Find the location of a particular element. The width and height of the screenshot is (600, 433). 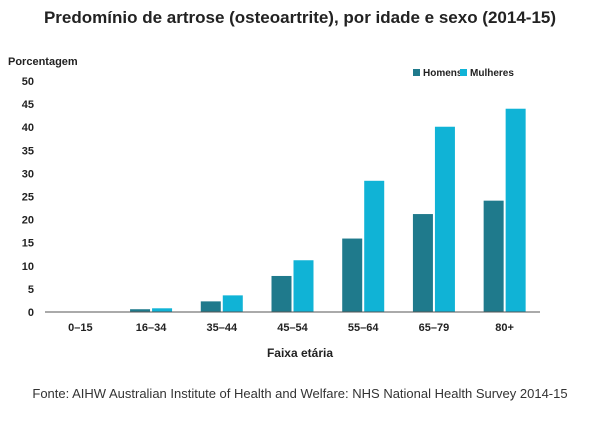

y-tick-label: 10 is located at coordinates (28, 267).